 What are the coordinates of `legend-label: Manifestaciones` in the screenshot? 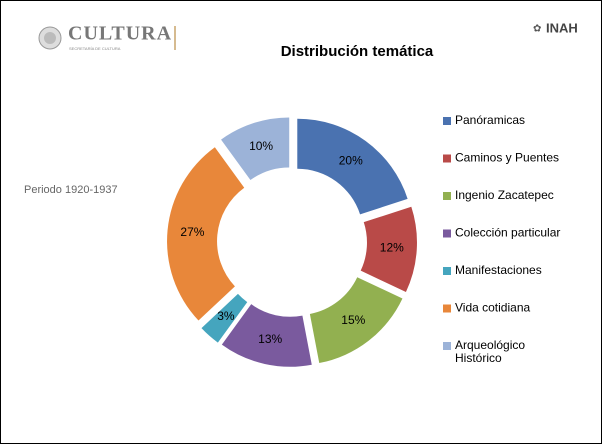 It's located at (498, 270).